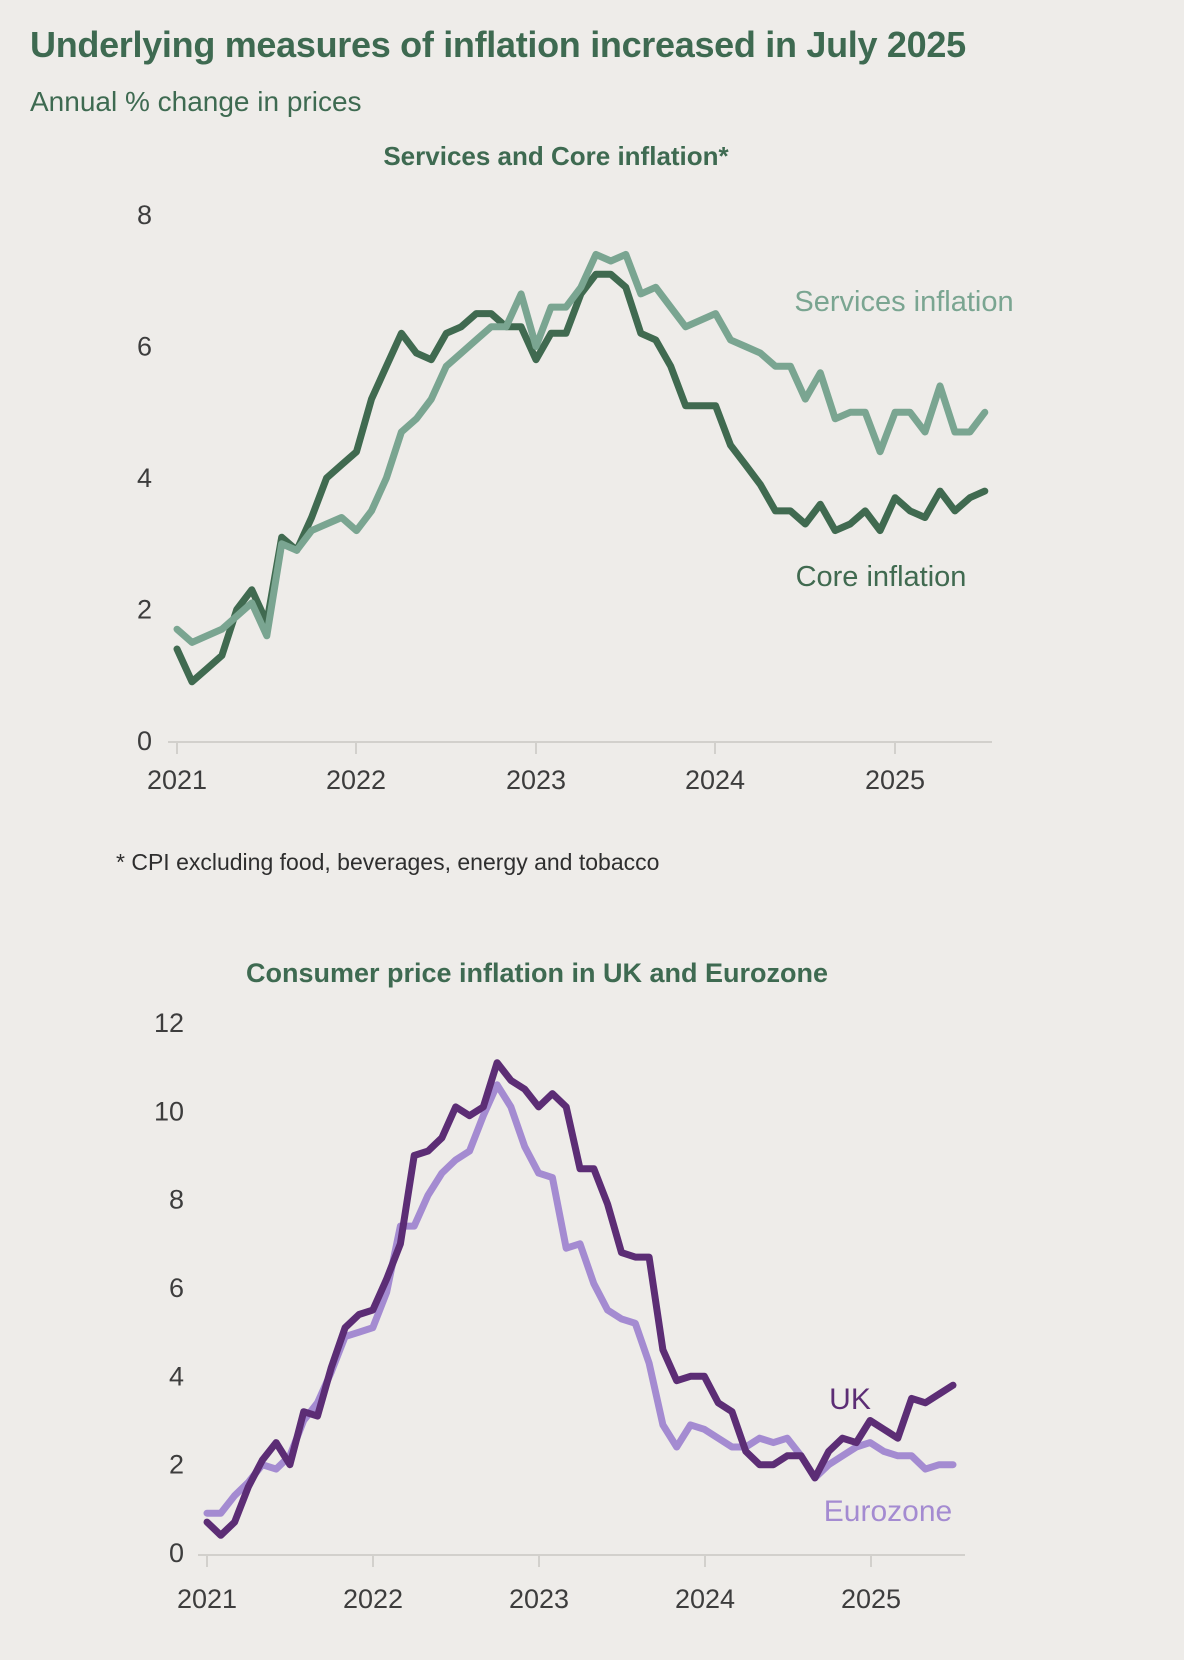  What do you see at coordinates (904, 302) in the screenshot?
I see `services-inflation-label: Services inflation` at bounding box center [904, 302].